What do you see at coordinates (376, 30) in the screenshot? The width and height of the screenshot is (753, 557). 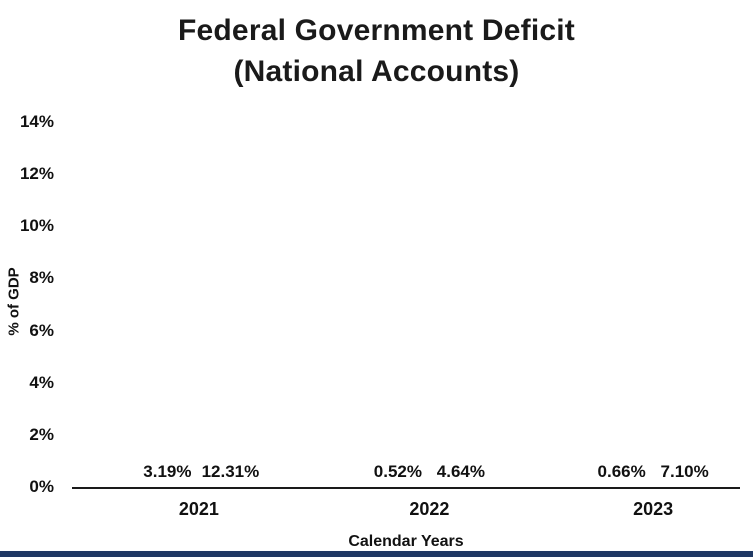 I see `chart-title-line1: Federal Government Deficit` at bounding box center [376, 30].